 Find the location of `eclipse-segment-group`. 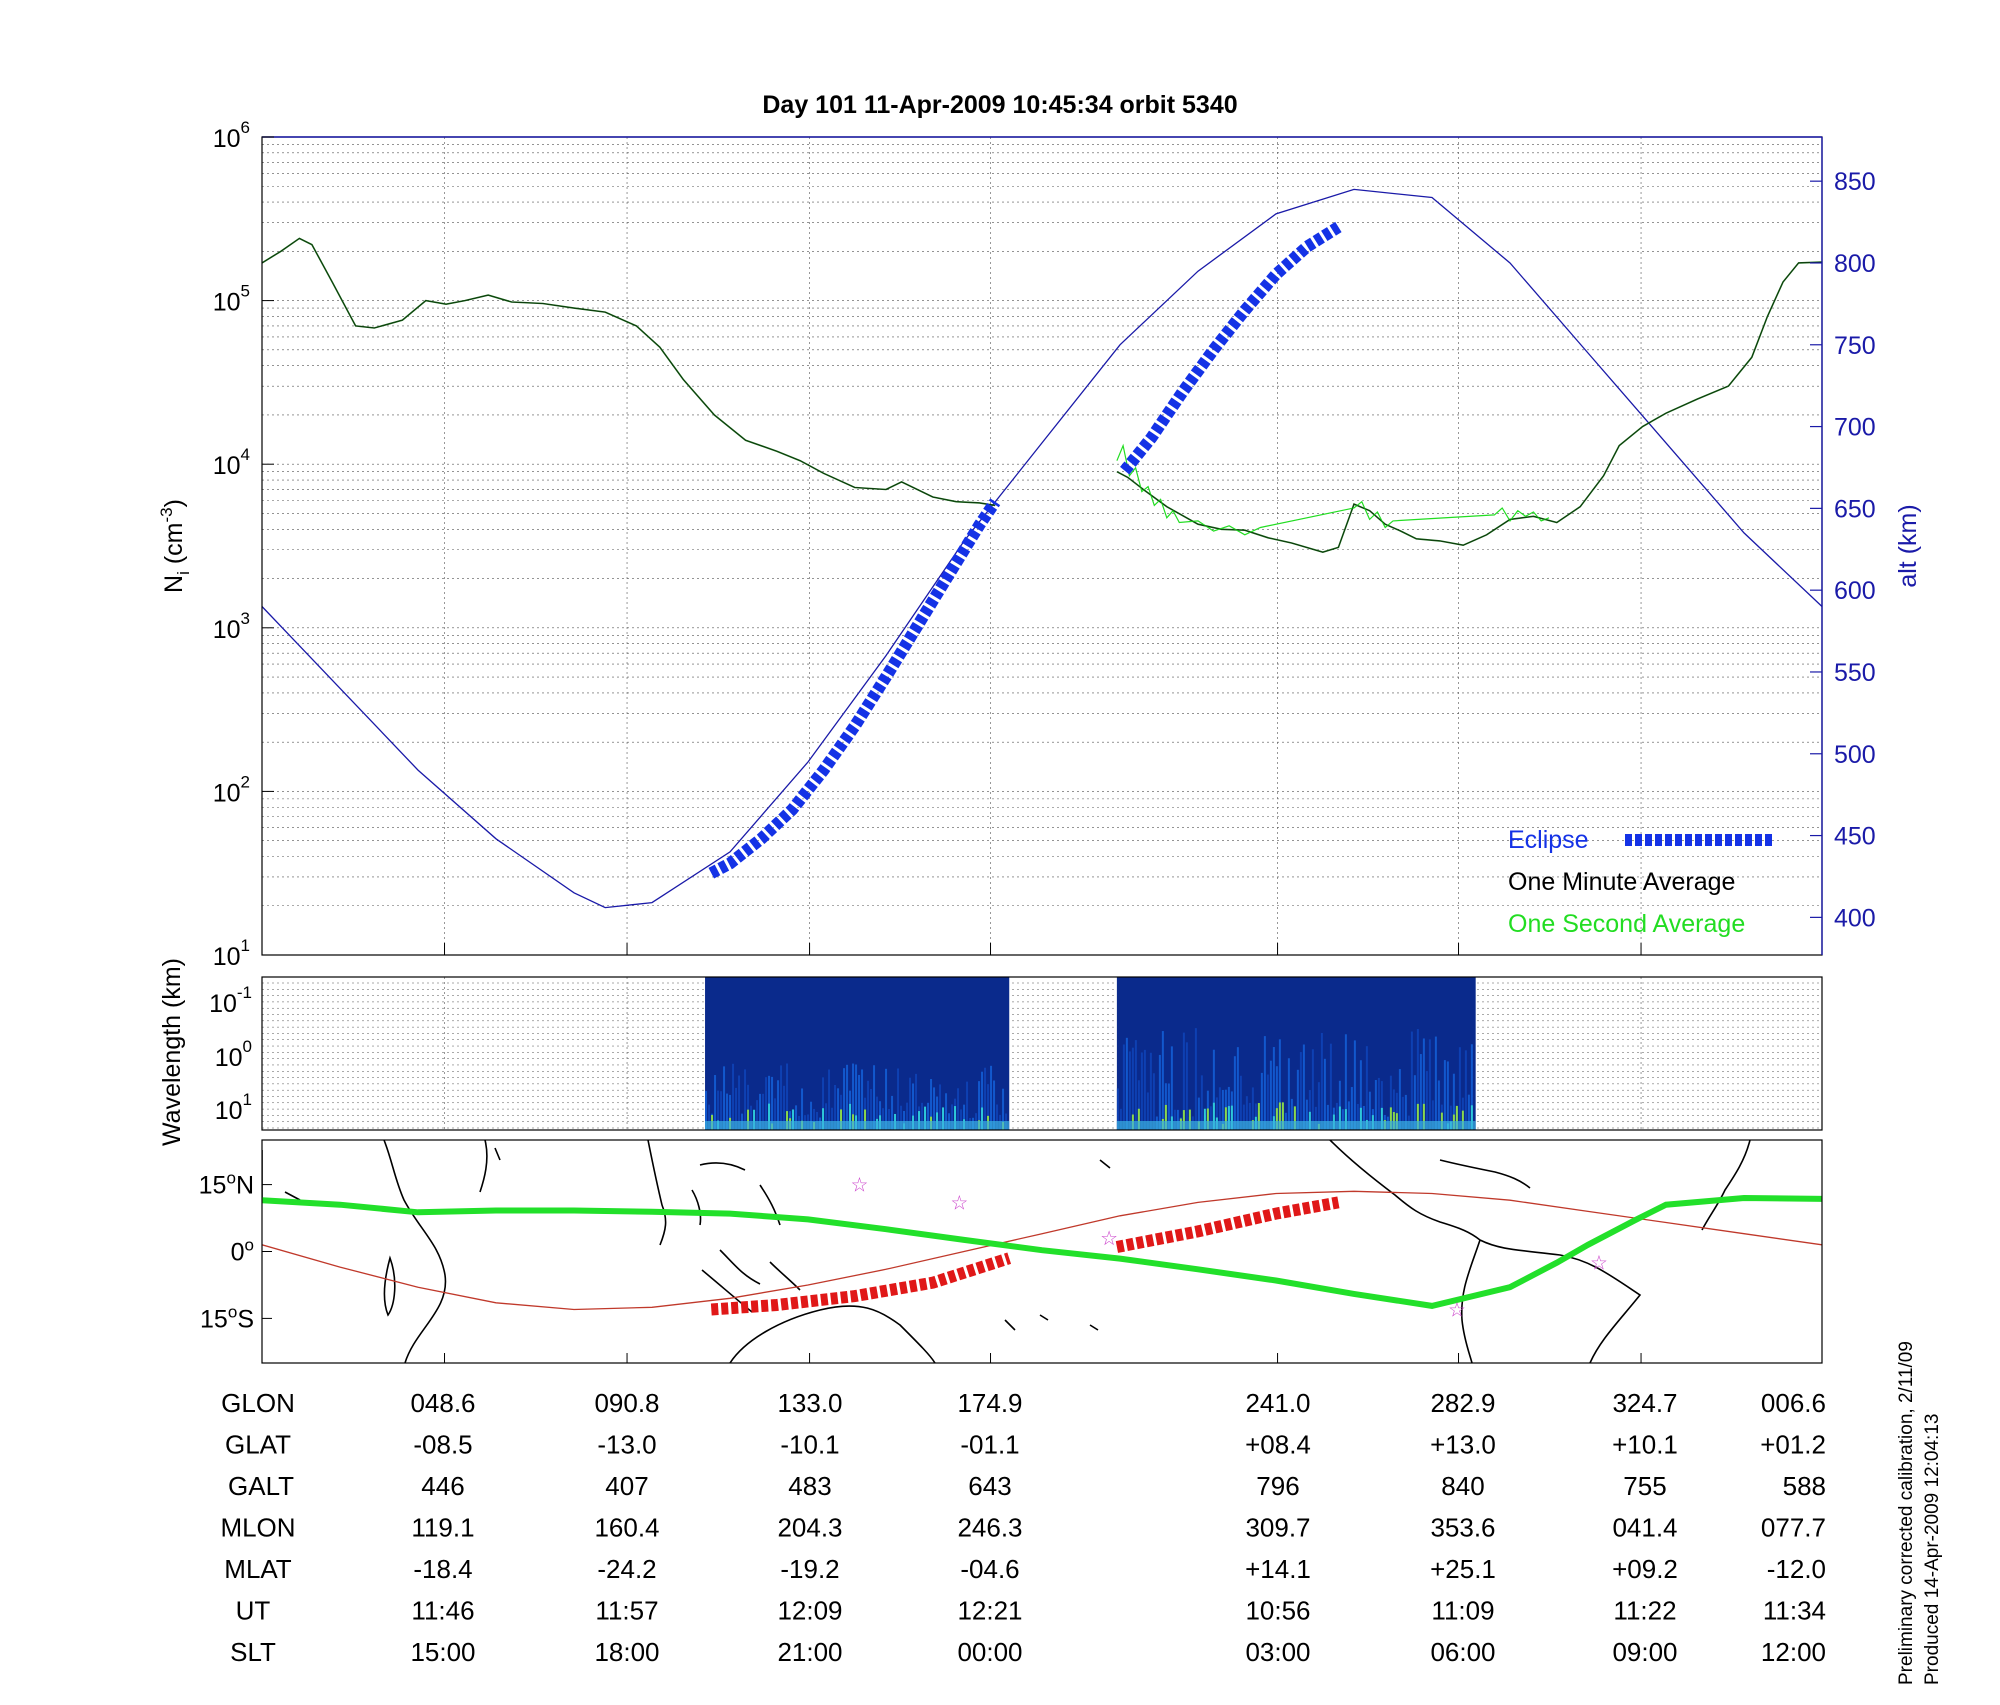

eclipse-segment-group is located at coordinates (1025, 550).